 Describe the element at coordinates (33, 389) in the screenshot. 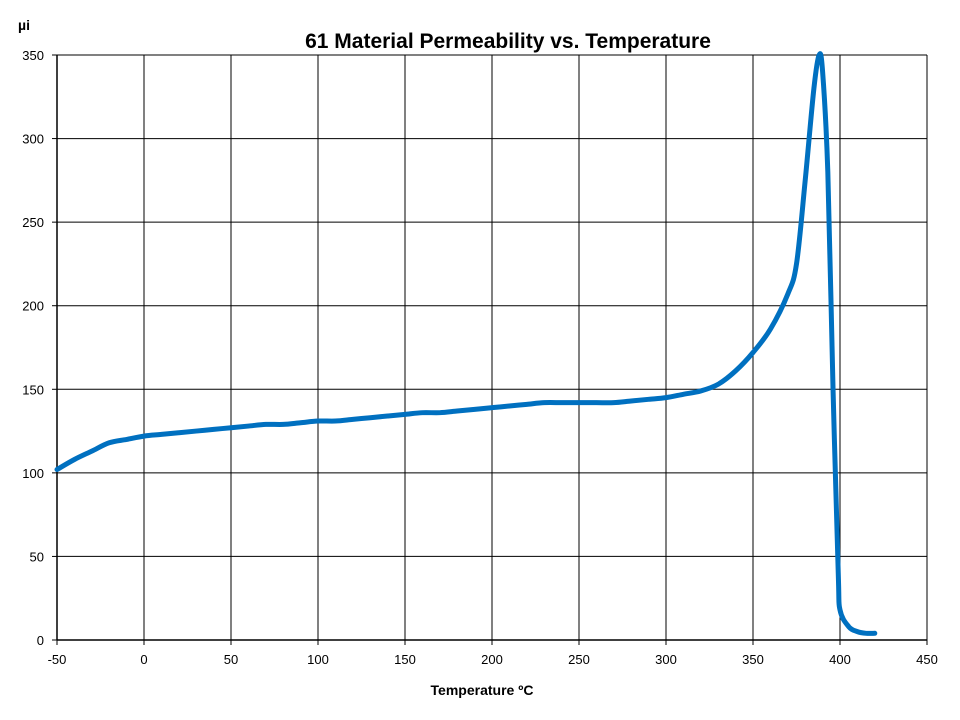

I see `y-tick-label: 150` at that location.